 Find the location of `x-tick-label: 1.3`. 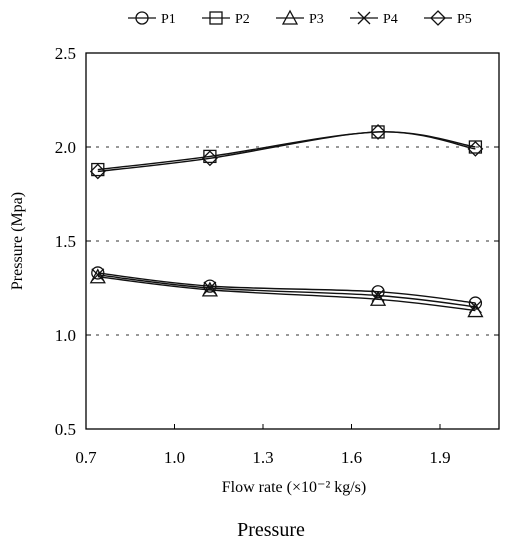

x-tick-label: 1.3 is located at coordinates (262, 457).